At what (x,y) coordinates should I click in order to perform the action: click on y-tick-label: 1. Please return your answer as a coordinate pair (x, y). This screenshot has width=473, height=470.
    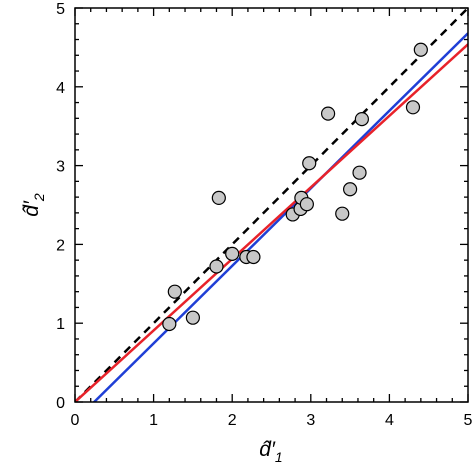
    Looking at the image, I should click on (60, 324).